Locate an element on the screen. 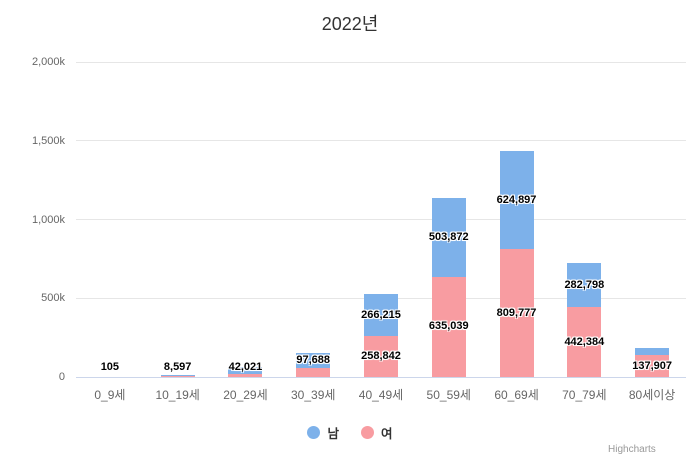 Image resolution: width=700 pixels, height=466 pixels. legend-label-female: 여 is located at coordinates (387, 434).